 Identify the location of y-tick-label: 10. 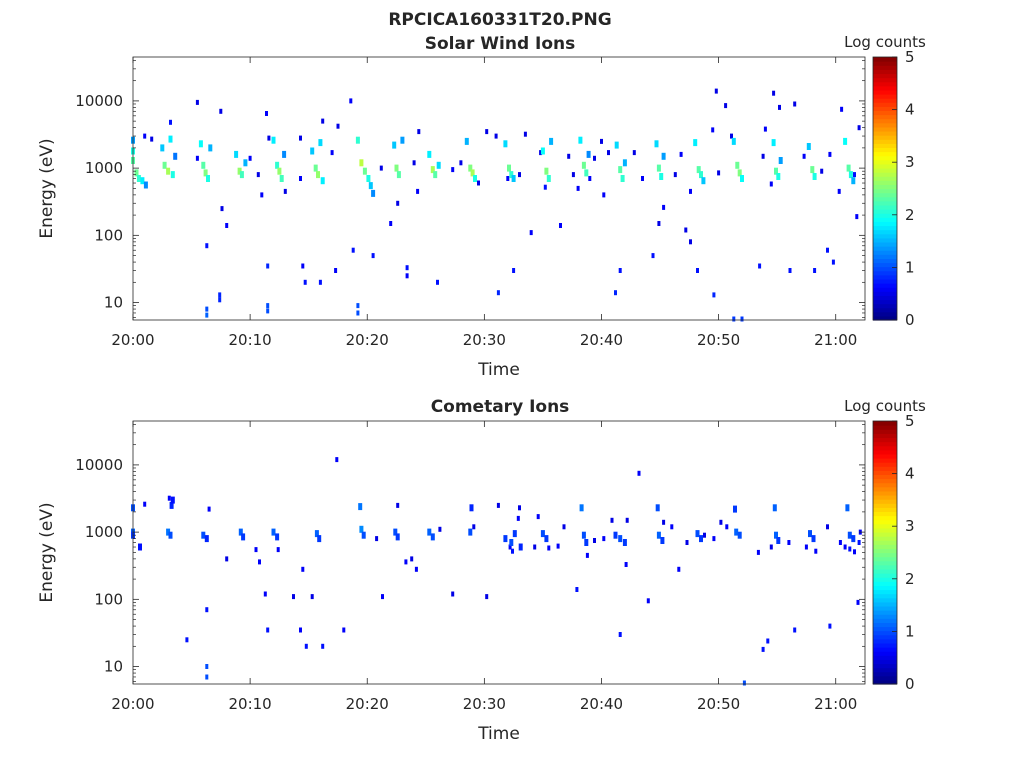
(113, 303).